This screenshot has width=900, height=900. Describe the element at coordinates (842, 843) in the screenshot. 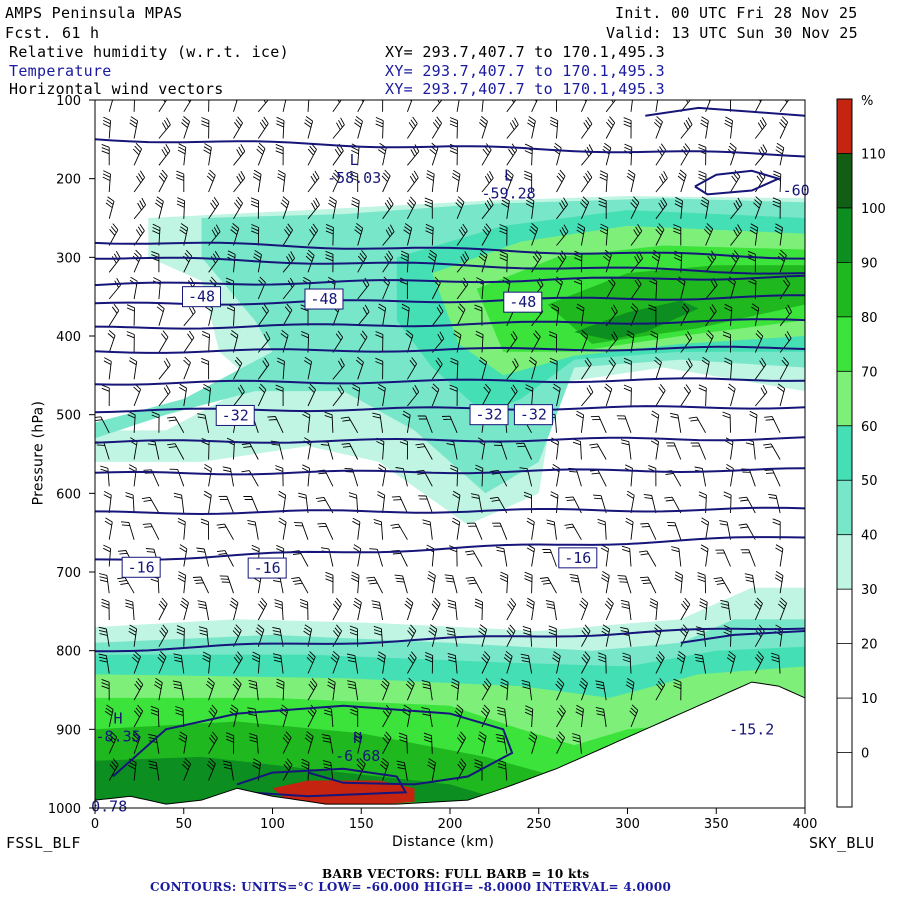

I see `end-station: SKY_BLU` at that location.